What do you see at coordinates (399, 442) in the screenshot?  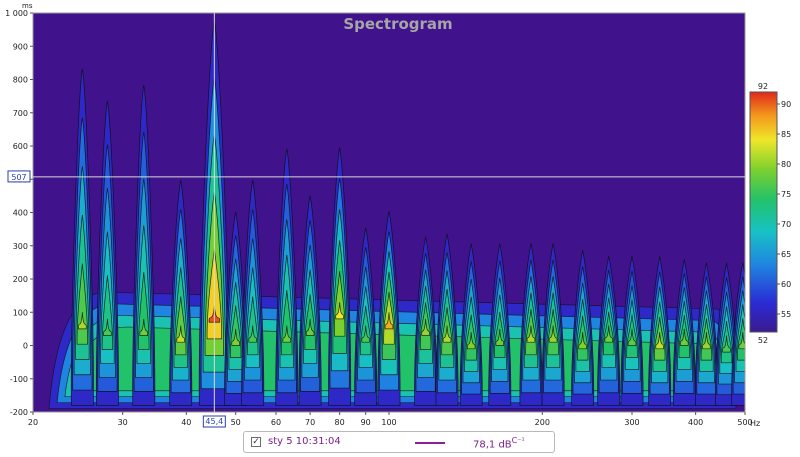 I see `legend: ✓ sty 5 10:31:04 78,1 dBC⁻¹` at bounding box center [399, 442].